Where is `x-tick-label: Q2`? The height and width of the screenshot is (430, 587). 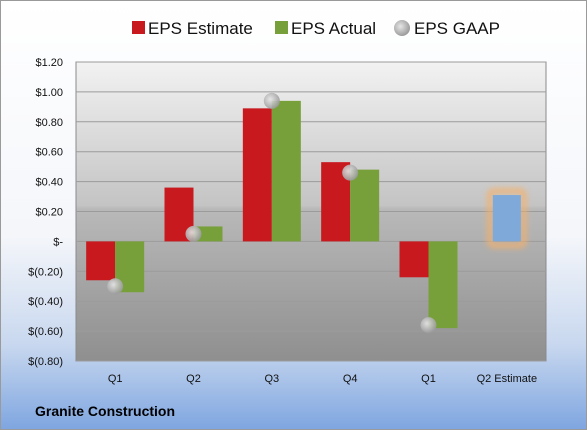
x-tick-label: Q2 is located at coordinates (193, 379).